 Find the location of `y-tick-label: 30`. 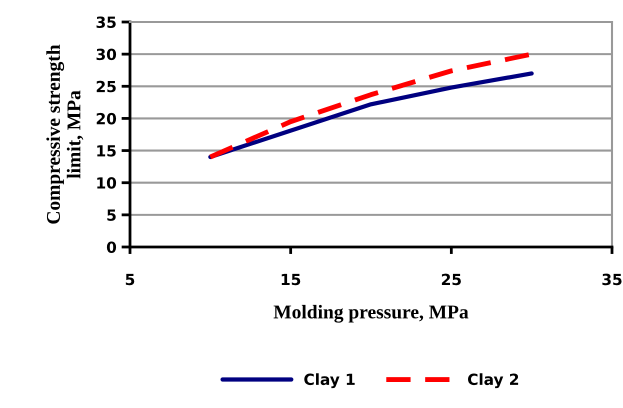

y-tick-label: 30 is located at coordinates (106, 54).